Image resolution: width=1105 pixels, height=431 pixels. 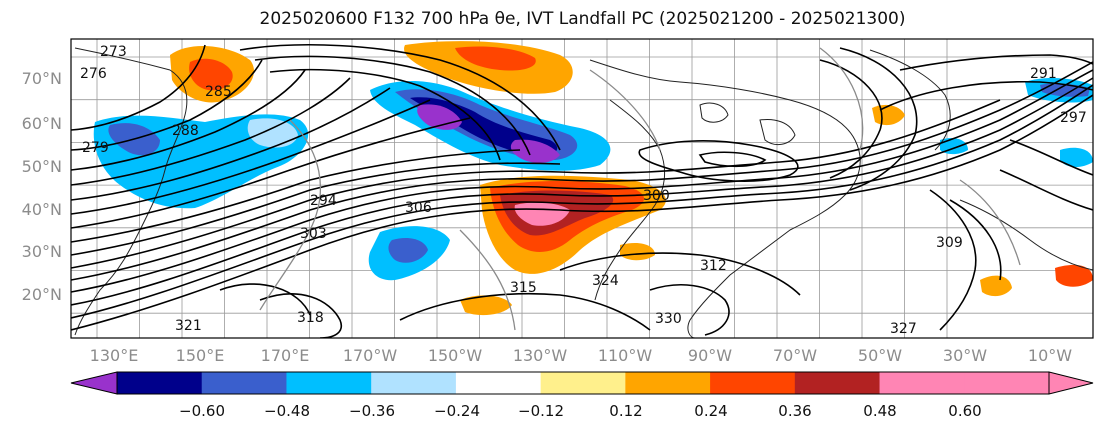 What do you see at coordinates (41, 123) in the screenshot?
I see `lat-label: 60°N` at bounding box center [41, 123].